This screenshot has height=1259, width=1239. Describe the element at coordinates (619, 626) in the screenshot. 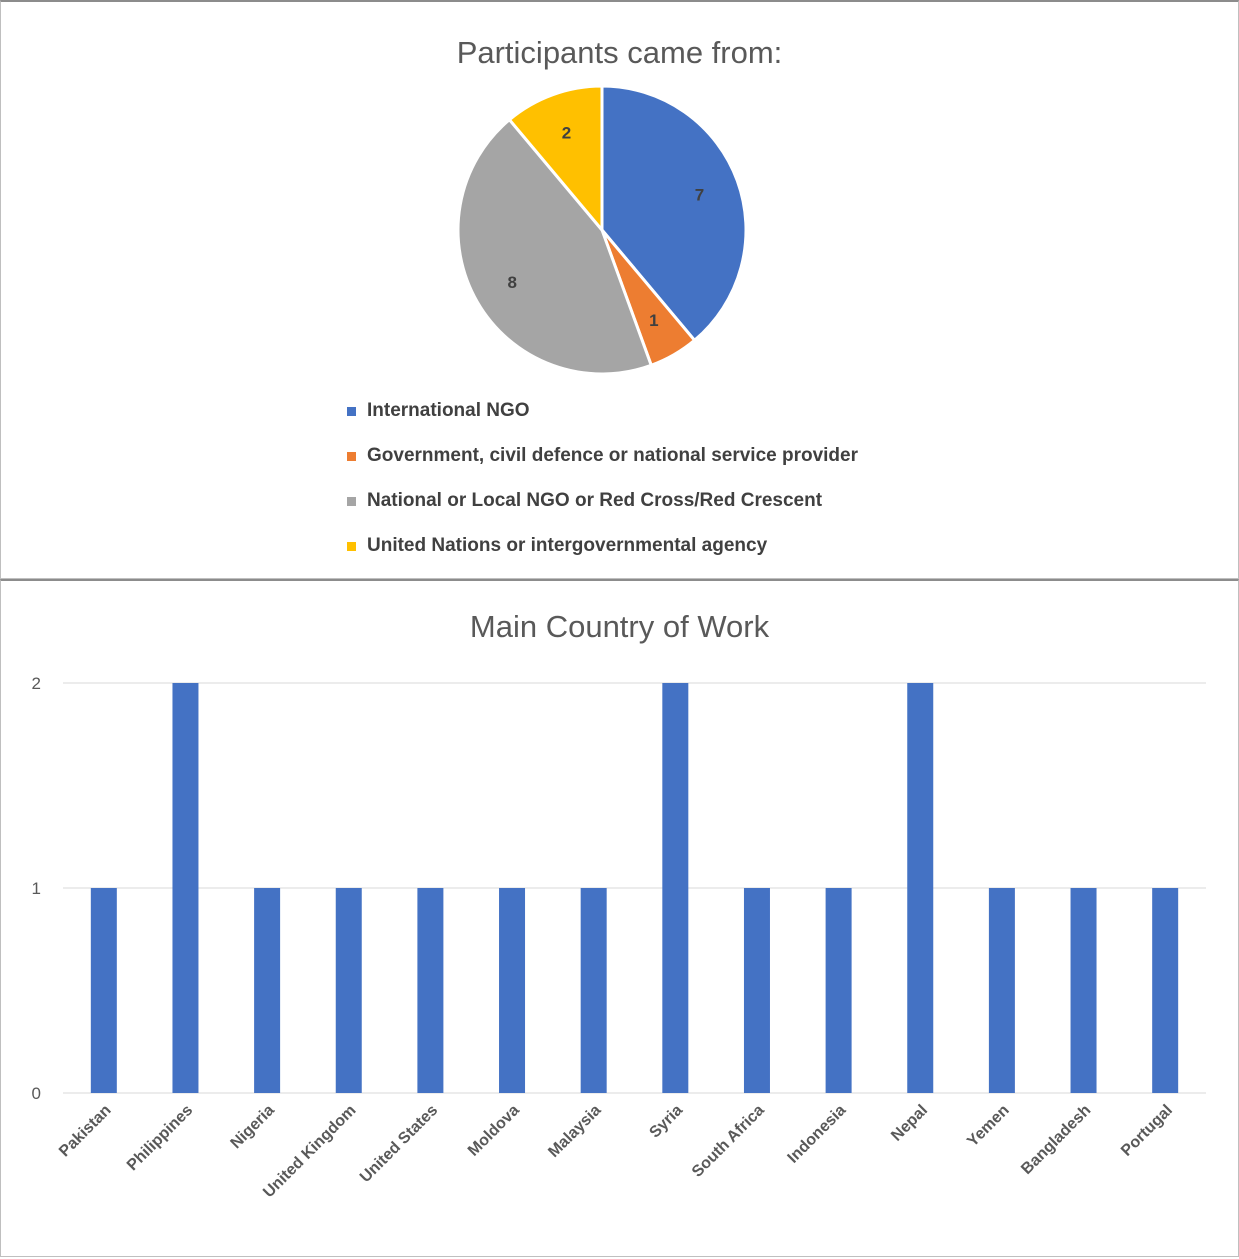

I see `bar-chart-title: Main Country of Work` at that location.